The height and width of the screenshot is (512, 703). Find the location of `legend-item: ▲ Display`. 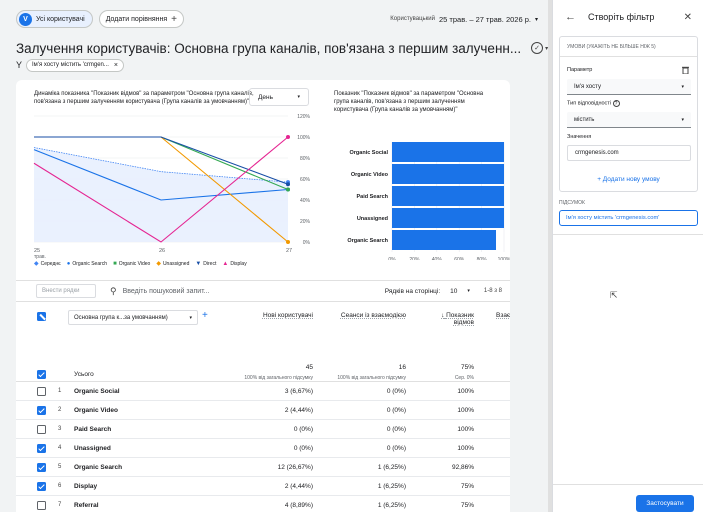

legend-item: ▲ Display is located at coordinates (234, 264).